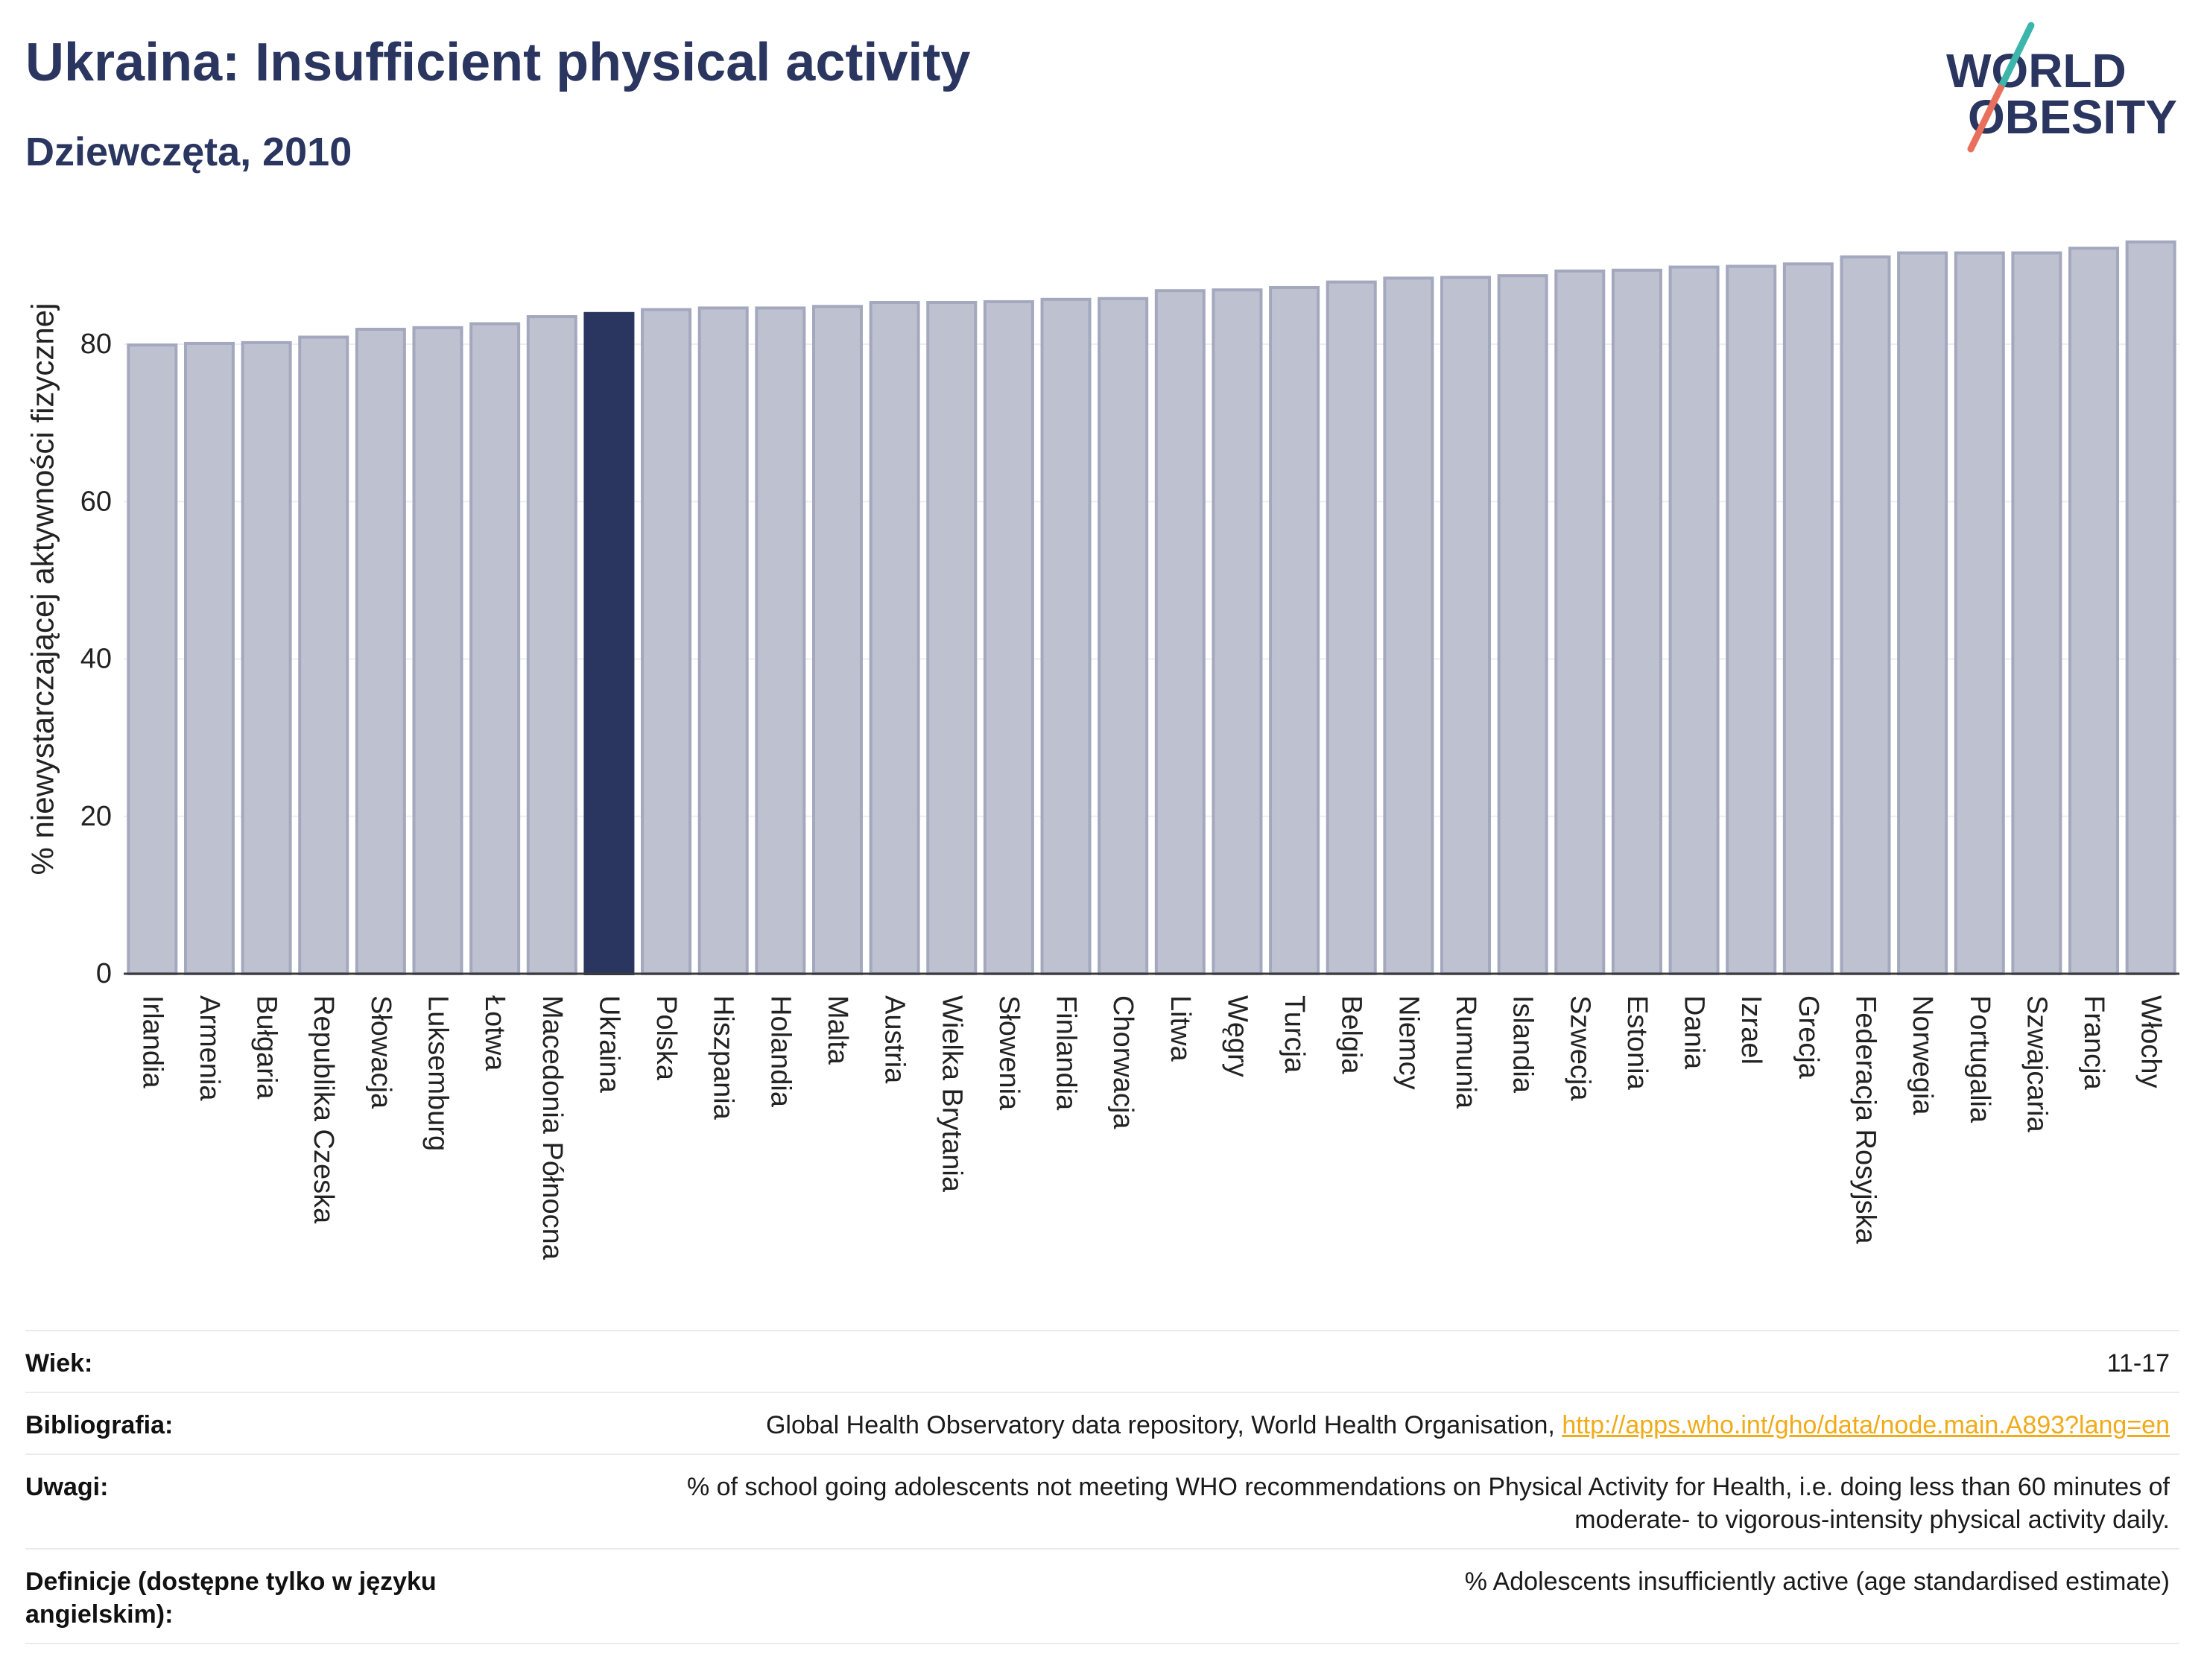 This screenshot has height=1680, width=2204. I want to click on bar-turcja, so click(1294, 630).